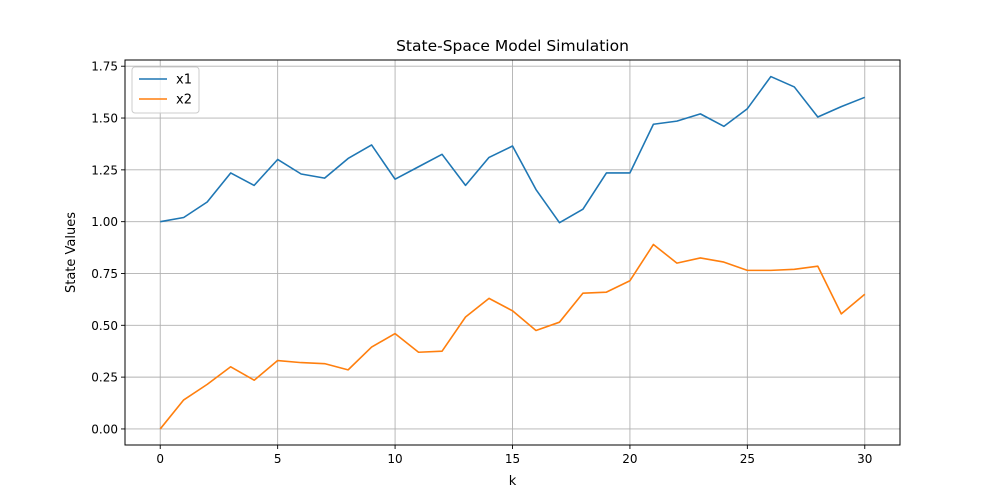 The height and width of the screenshot is (500, 1000). Describe the element at coordinates (104, 274) in the screenshot. I see `y-tick-label: 0.75` at that location.